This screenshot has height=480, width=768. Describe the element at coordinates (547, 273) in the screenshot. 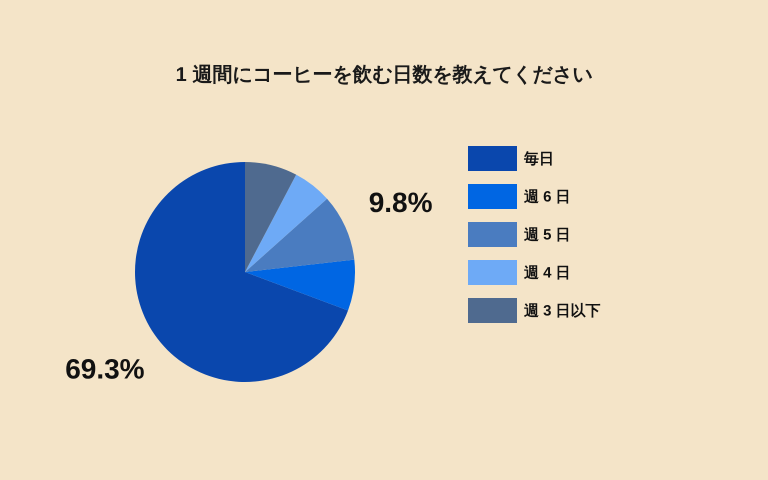

I see `legend-label: 週 4 日` at that location.